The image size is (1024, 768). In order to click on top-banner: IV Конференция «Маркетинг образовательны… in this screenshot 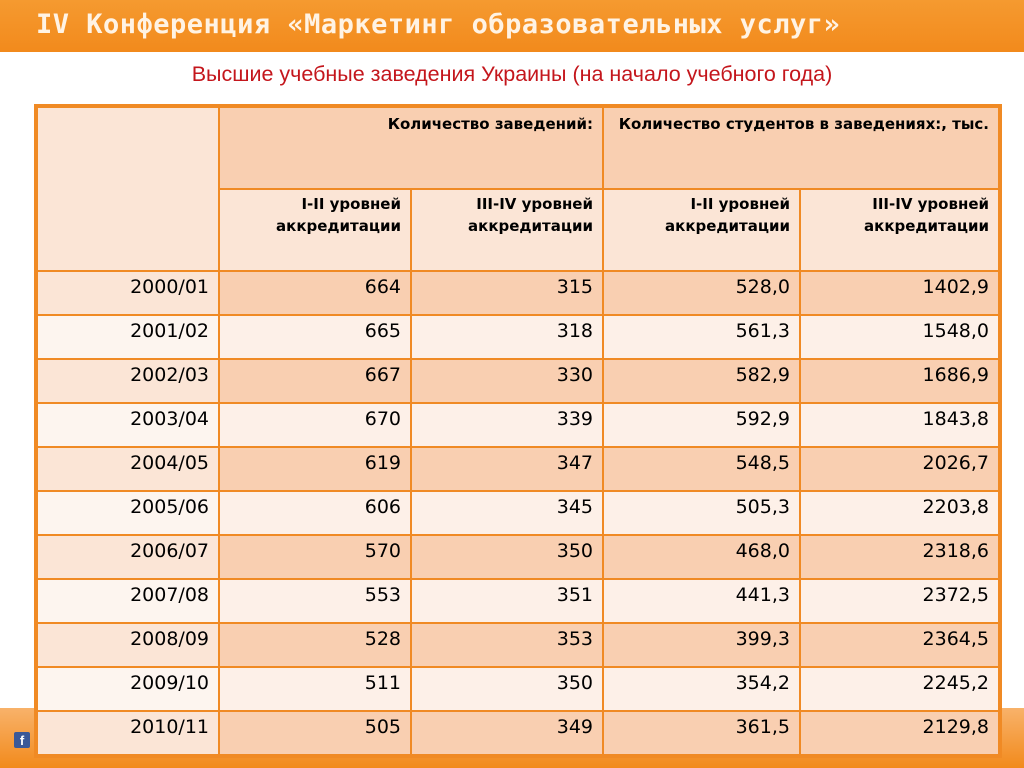, I will do `click(512, 27)`.